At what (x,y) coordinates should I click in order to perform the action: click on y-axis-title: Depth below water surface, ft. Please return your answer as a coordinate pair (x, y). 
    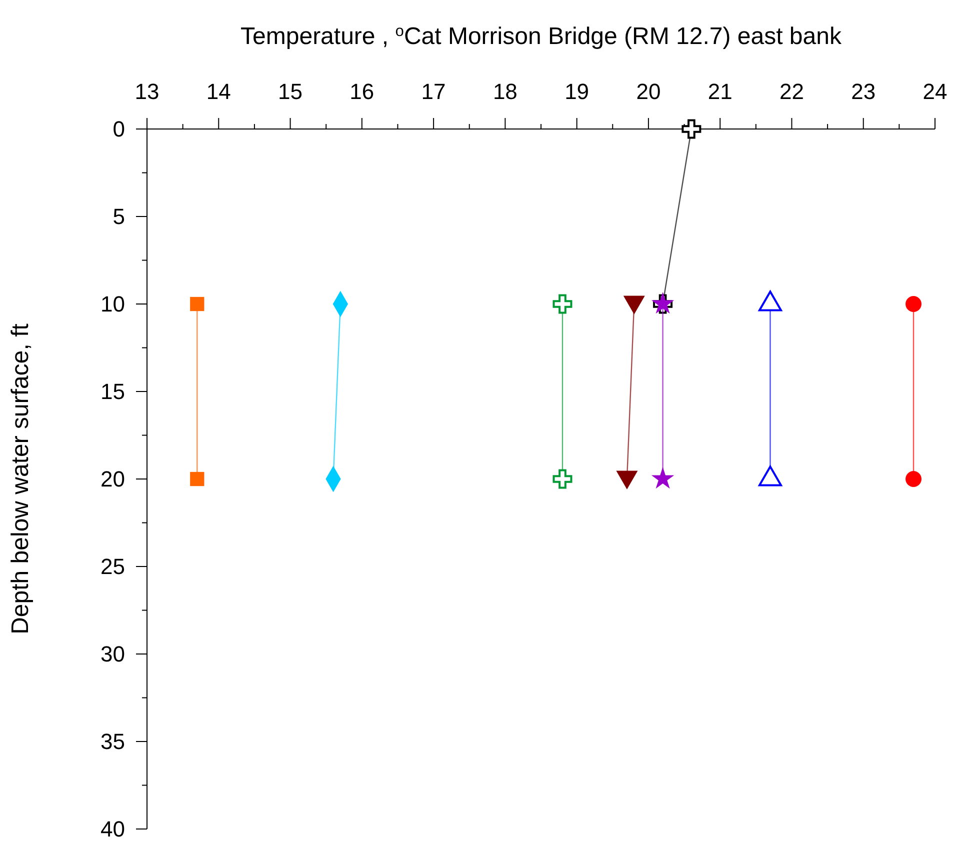
    Looking at the image, I should click on (20, 478).